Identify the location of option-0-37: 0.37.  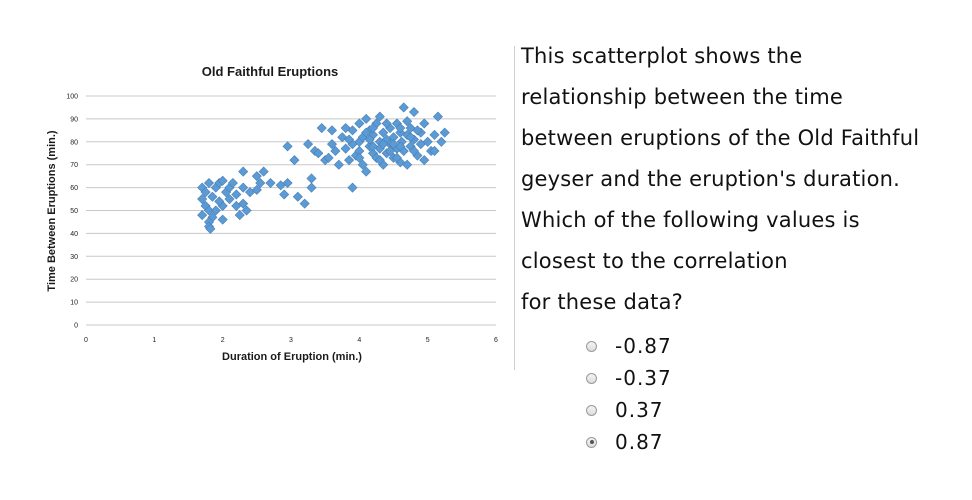
(629, 410).